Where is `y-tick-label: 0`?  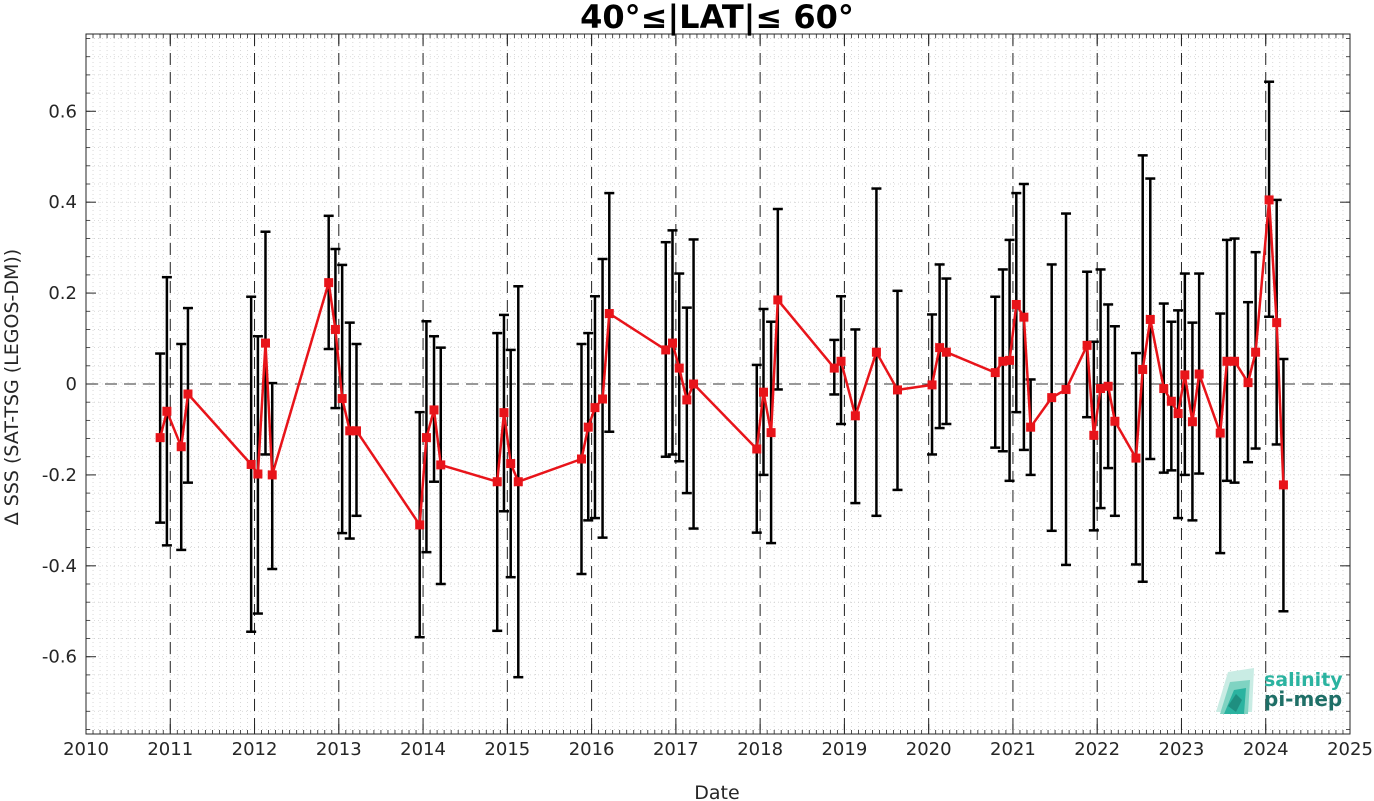
y-tick-label: 0 is located at coordinates (71, 384).